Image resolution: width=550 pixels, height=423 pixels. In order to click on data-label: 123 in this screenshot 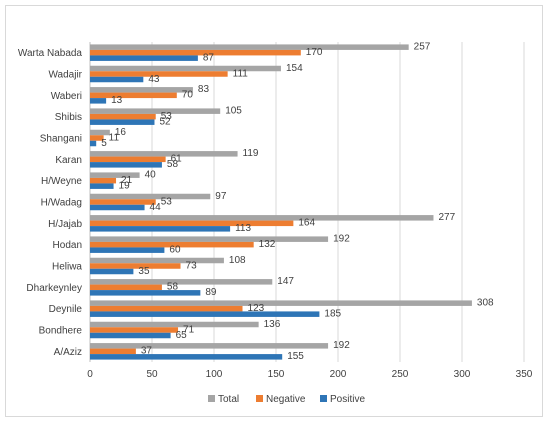, I will do `click(256, 308)`.